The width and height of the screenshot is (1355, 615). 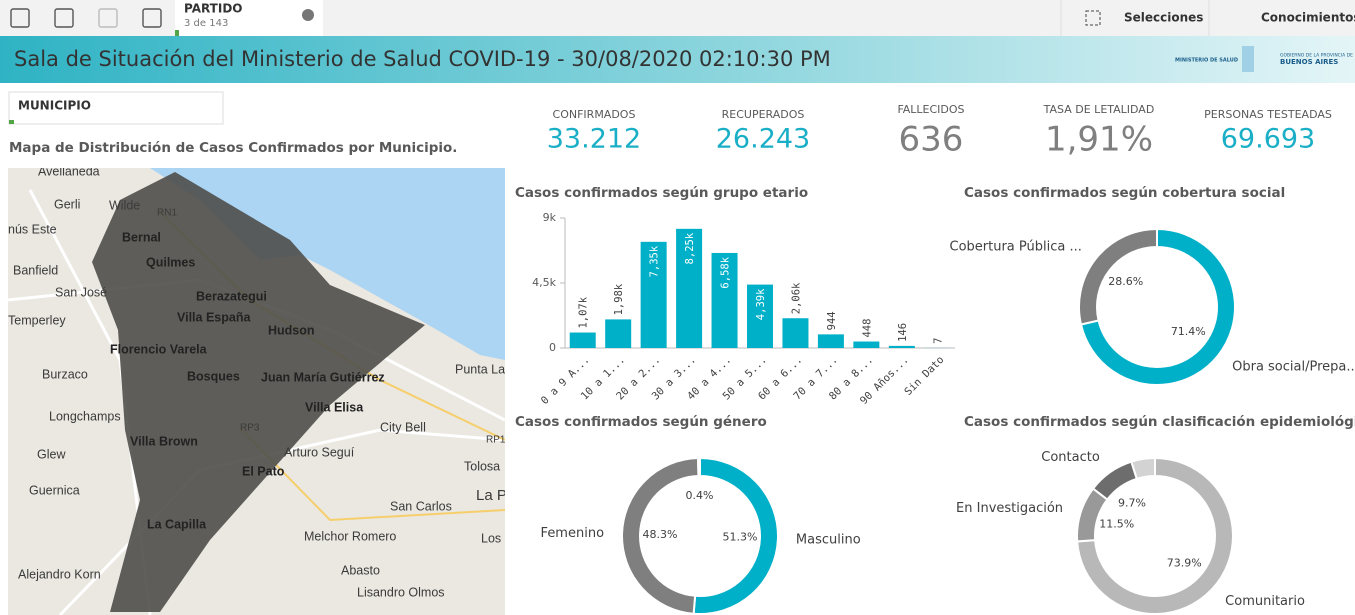 I want to click on selection-field: PARTIDO, so click(x=213, y=9).